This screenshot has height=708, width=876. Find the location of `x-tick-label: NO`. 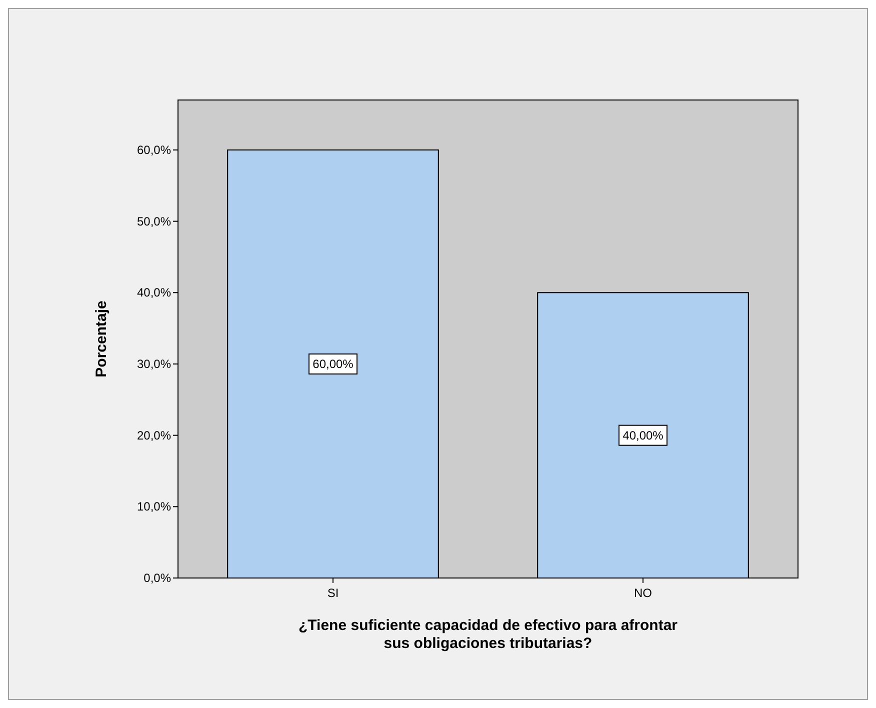

x-tick-label: NO is located at coordinates (643, 593).